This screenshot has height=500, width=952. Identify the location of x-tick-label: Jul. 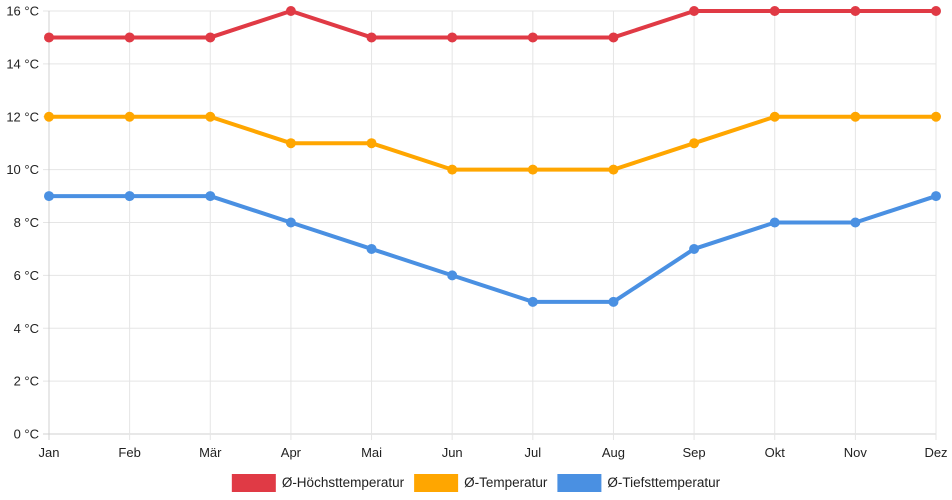
(533, 452).